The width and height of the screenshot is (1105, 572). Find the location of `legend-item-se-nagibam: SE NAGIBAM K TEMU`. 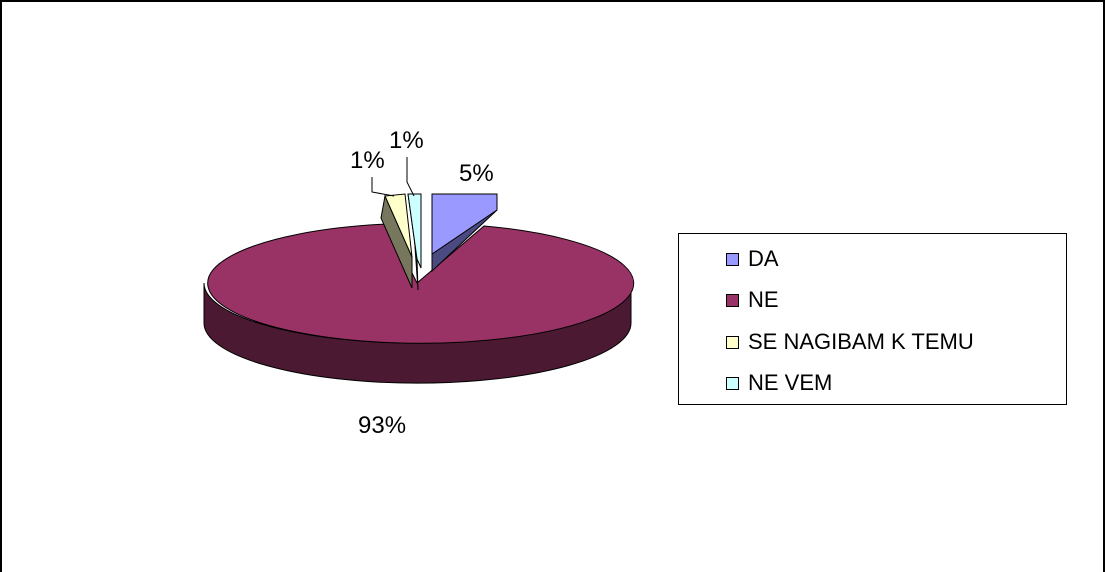

legend-item-se-nagibam: SE NAGIBAM K TEMU is located at coordinates (850, 342).